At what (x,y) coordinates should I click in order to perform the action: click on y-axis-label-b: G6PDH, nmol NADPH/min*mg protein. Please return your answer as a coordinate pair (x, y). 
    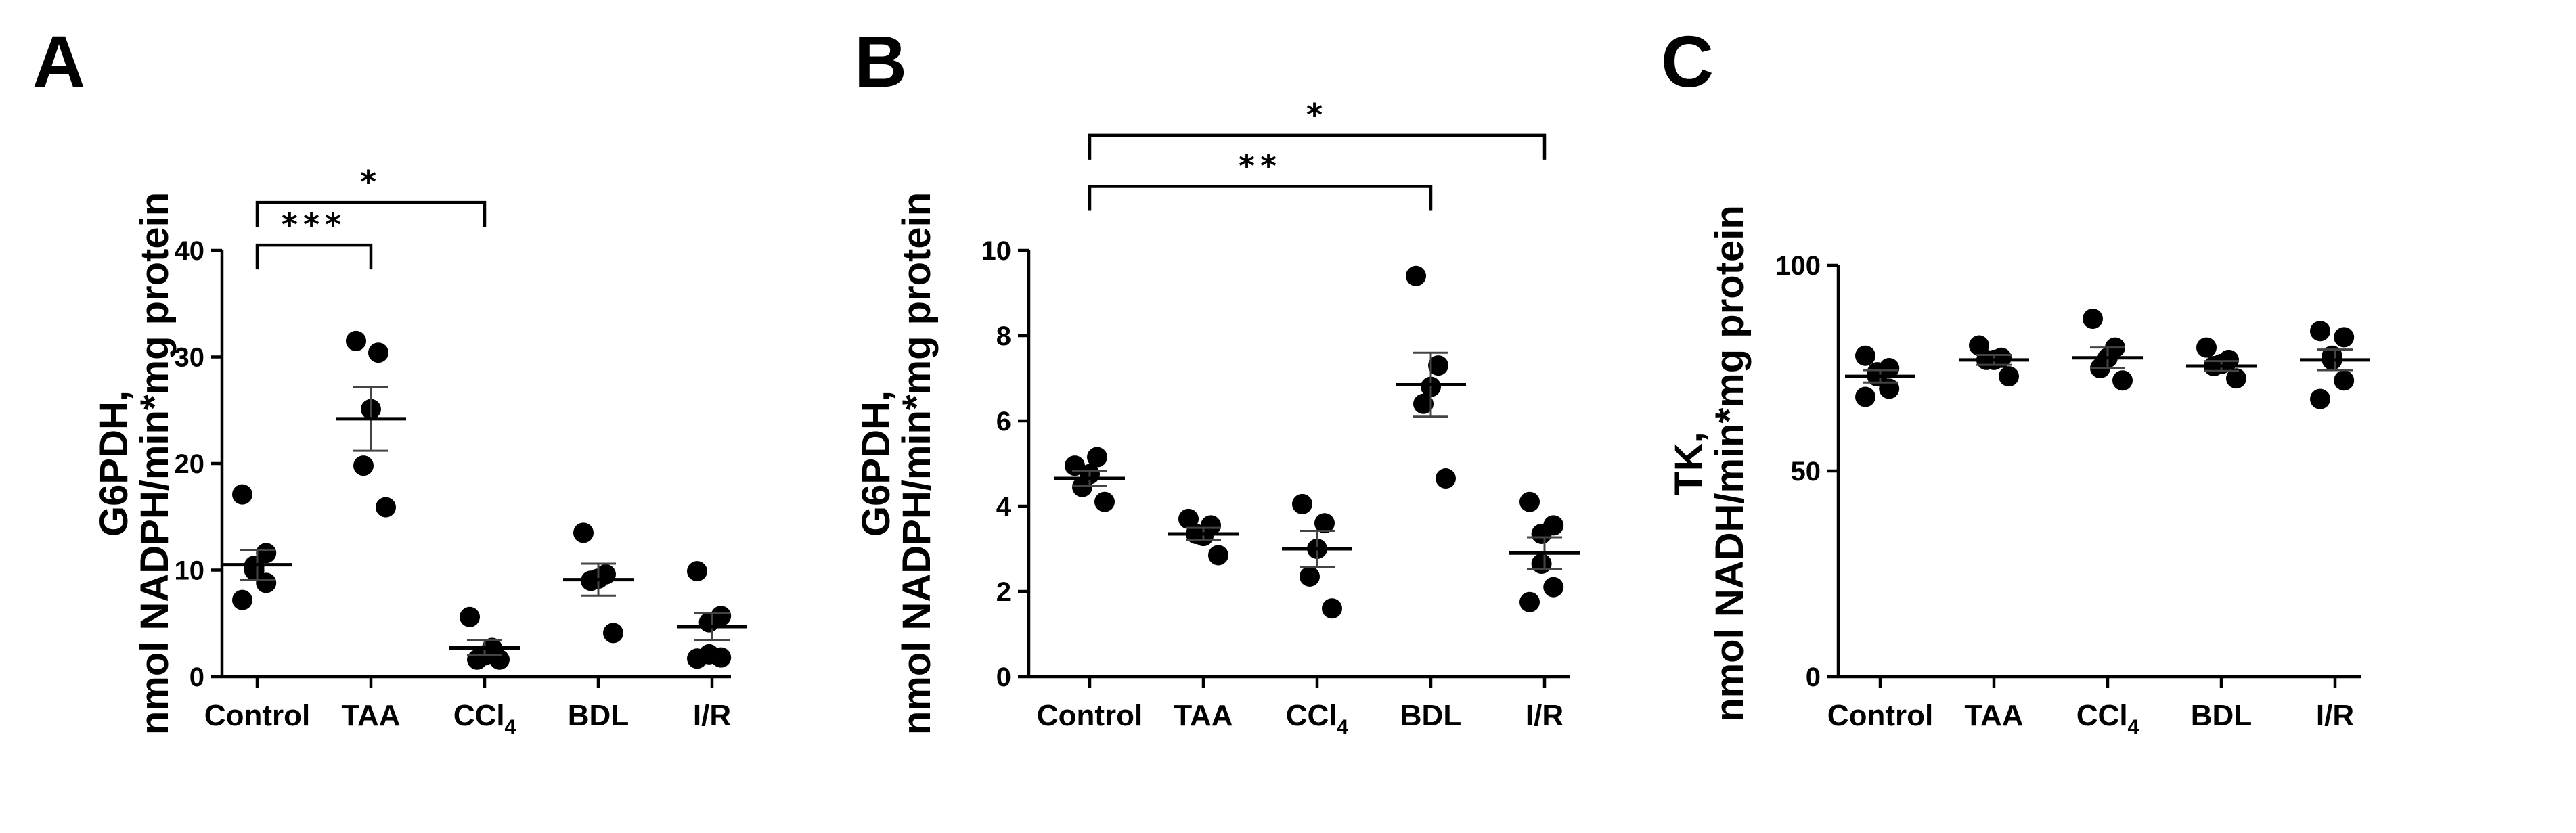
    Looking at the image, I should click on (896, 463).